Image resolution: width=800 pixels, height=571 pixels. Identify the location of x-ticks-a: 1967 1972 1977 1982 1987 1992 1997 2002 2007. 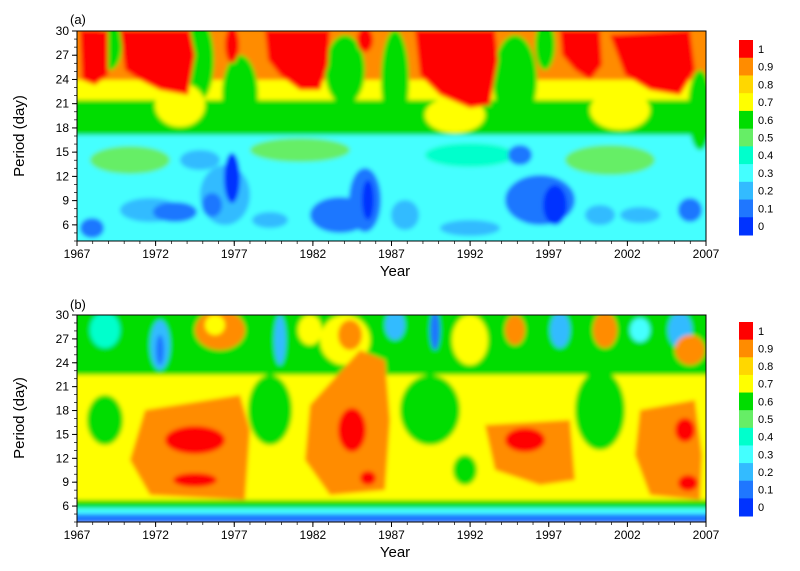
(392, 251).